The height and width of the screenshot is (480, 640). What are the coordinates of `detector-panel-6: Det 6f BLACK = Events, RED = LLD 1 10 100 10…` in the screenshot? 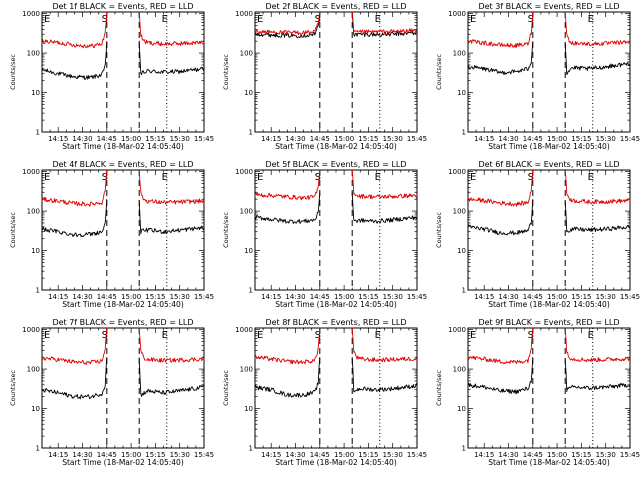 It's located at (537, 234).